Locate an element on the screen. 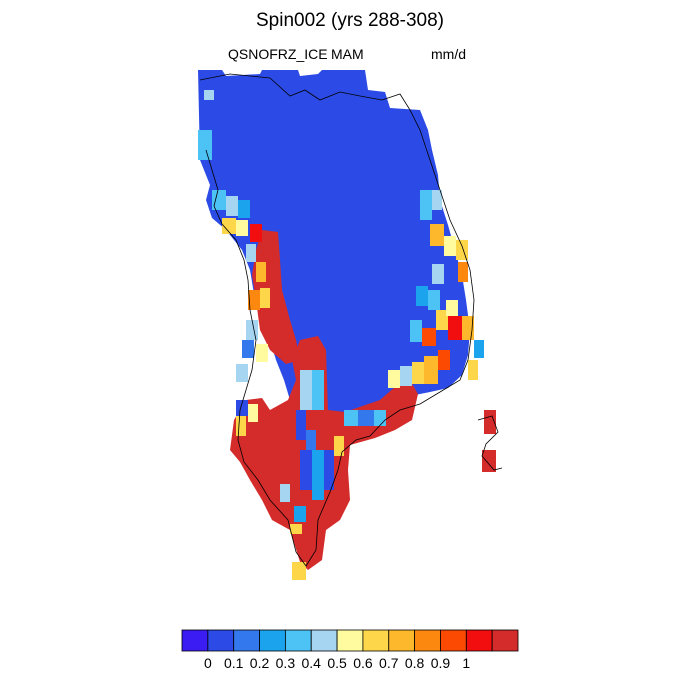  colorbar-tick-label: 1 is located at coordinates (466, 663).